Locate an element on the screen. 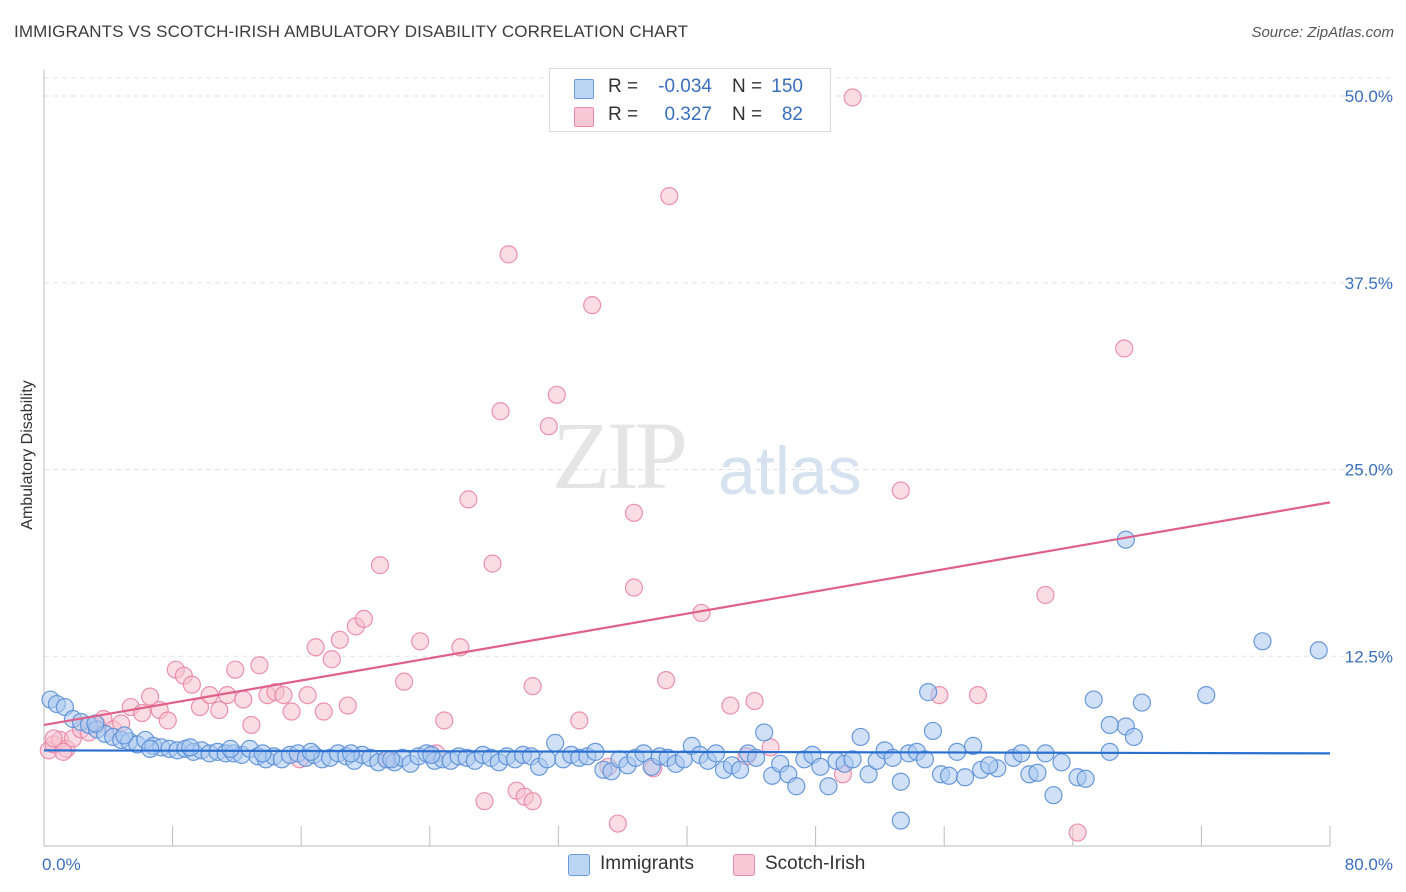 The width and height of the screenshot is (1406, 892). legend-r-value-scotch-irish: 0.327 is located at coordinates (688, 114).